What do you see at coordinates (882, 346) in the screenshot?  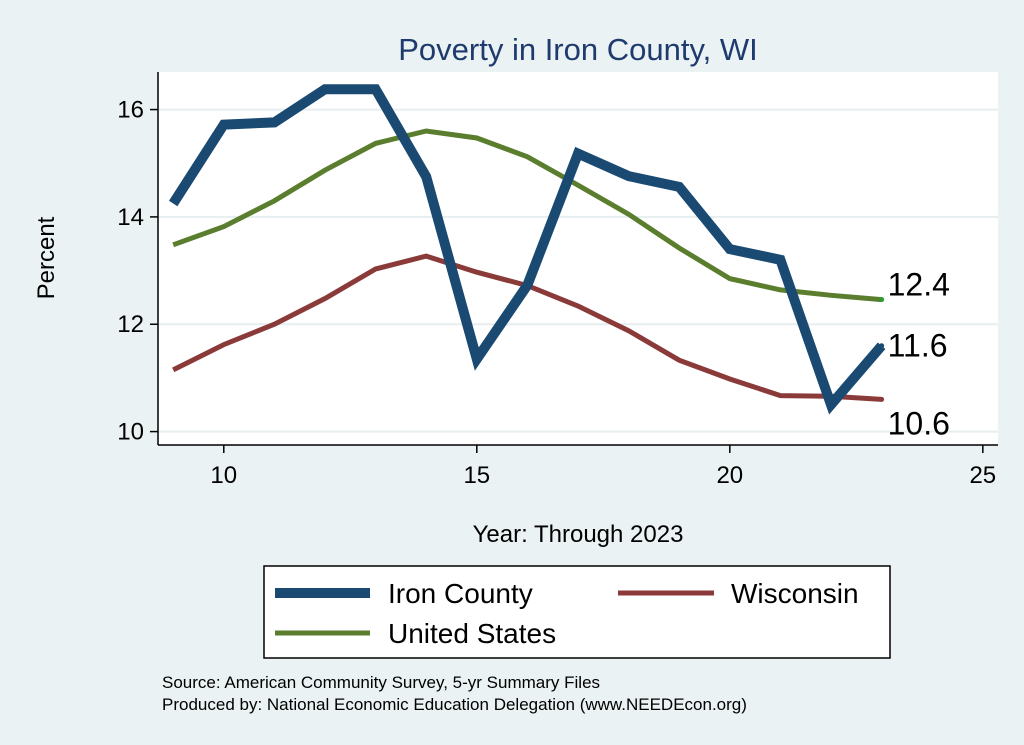 I see `end-marker-iron-county` at bounding box center [882, 346].